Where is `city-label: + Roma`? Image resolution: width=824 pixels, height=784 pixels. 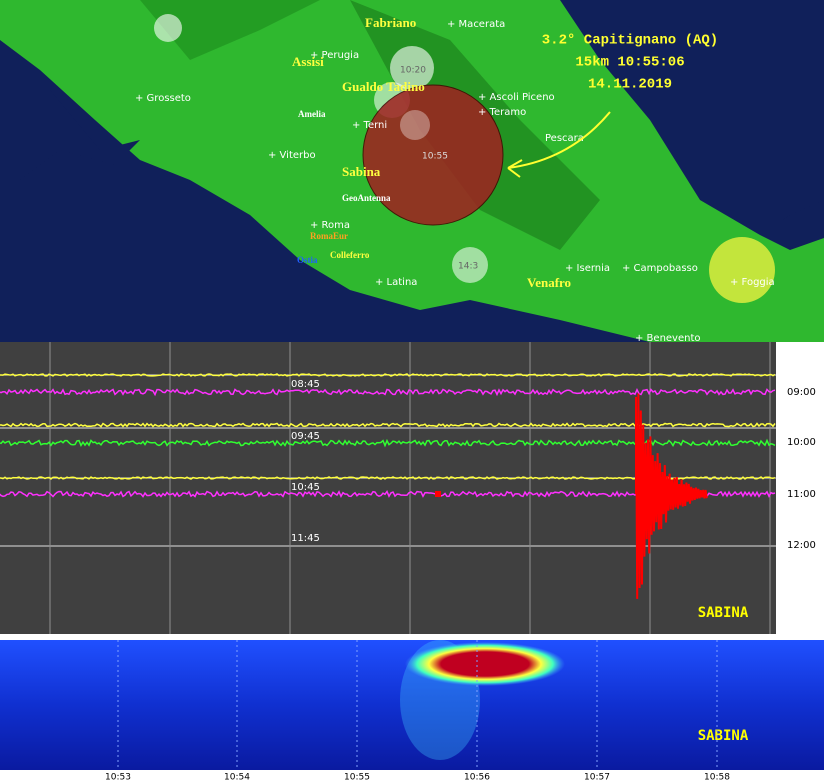 city-label: + Roma is located at coordinates (330, 225).